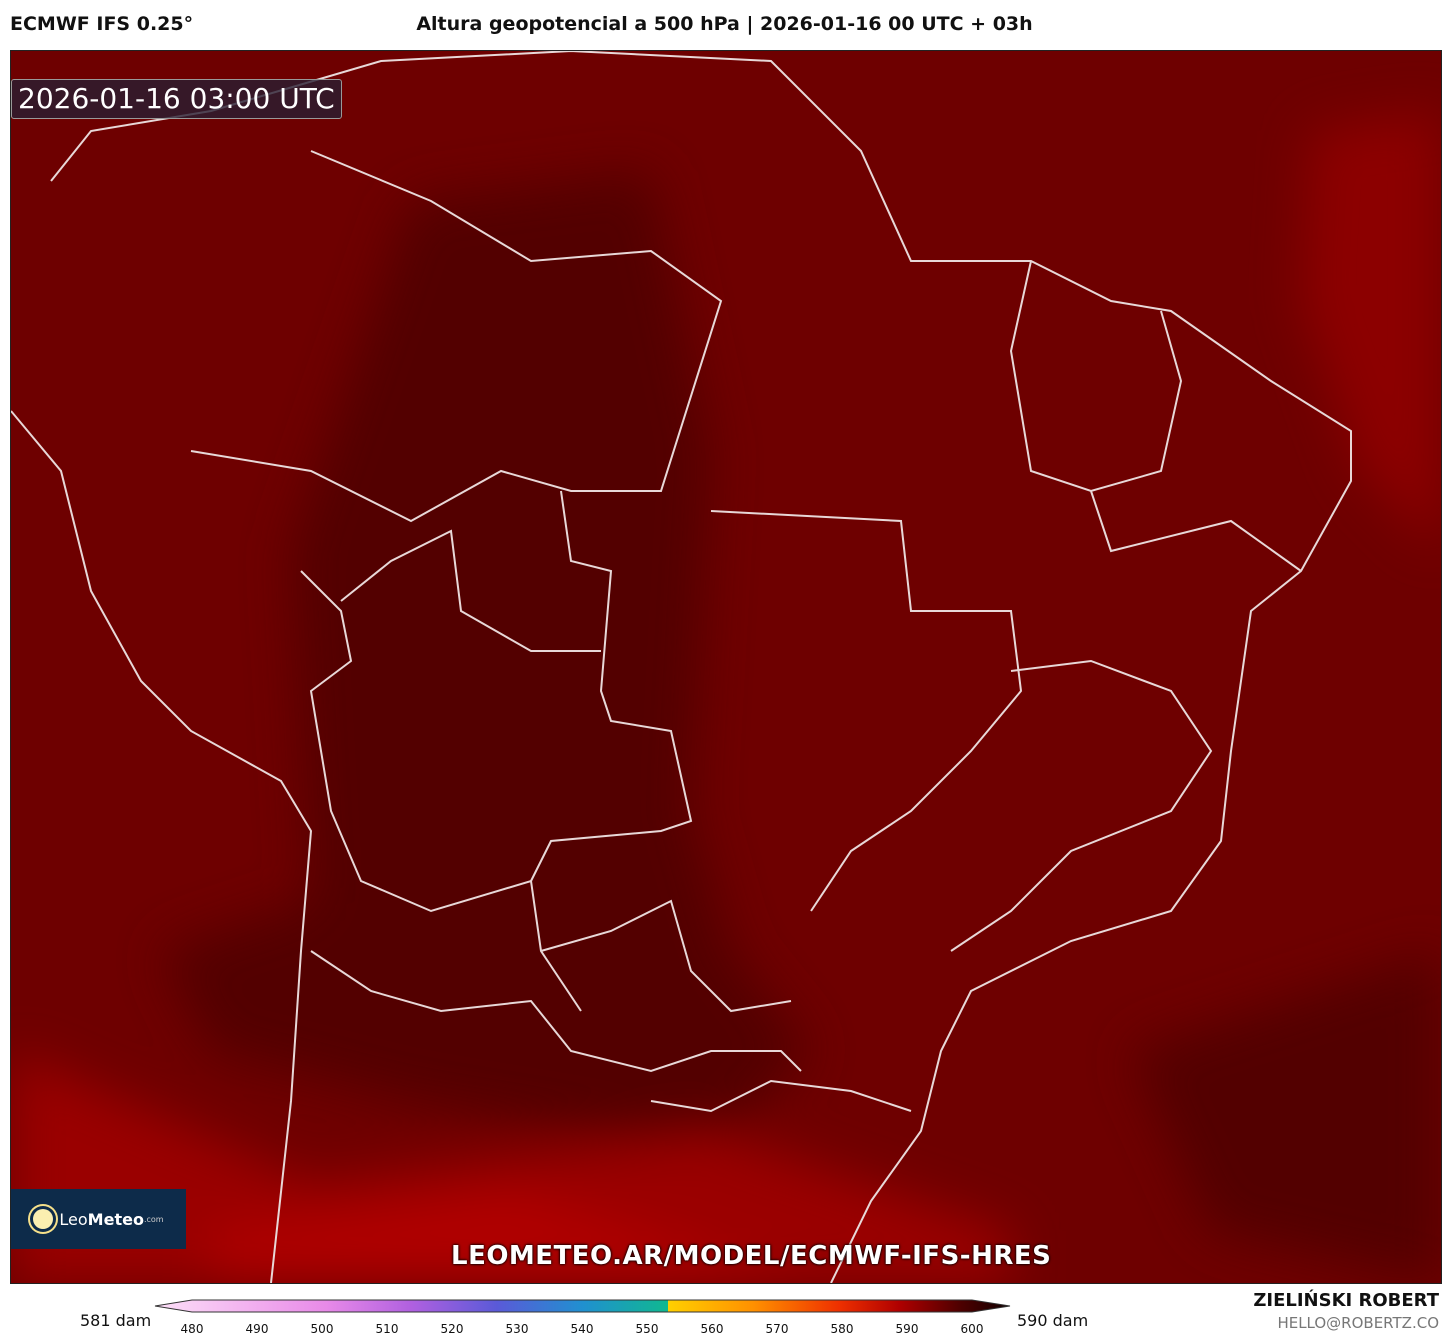  I want to click on colorbar-tick-label: 600, so click(972, 1329).